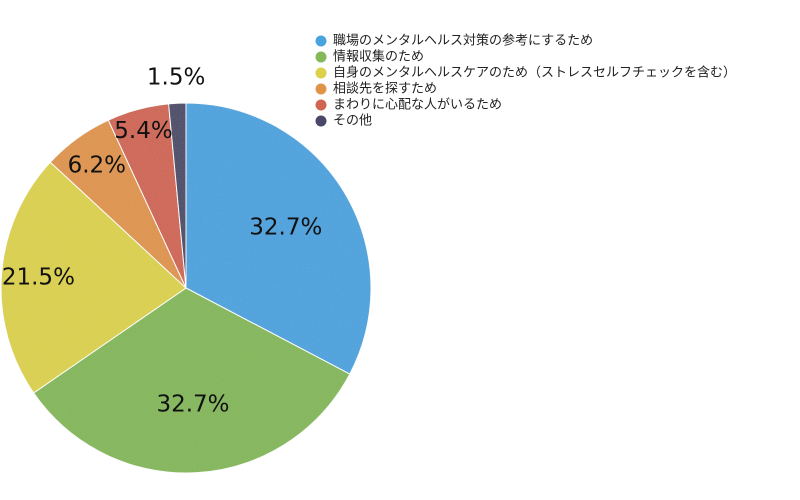 The width and height of the screenshot is (800, 500). I want to click on legend-label-6: その他, so click(352, 121).